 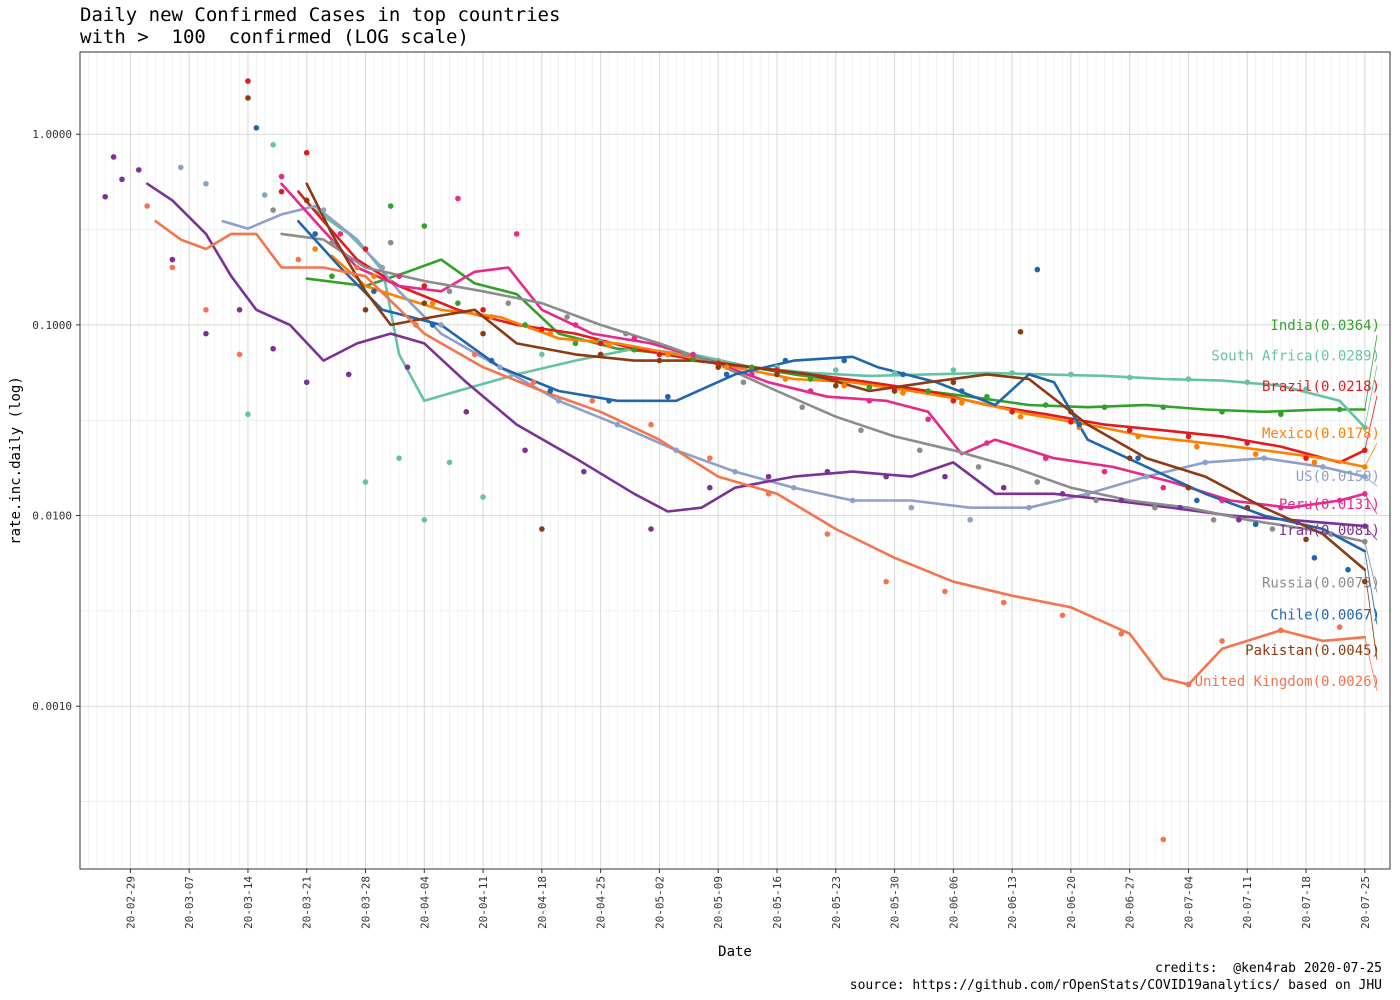 What do you see at coordinates (1365, 902) in the screenshot?
I see `x-tick-label: 20-07-25` at bounding box center [1365, 902].